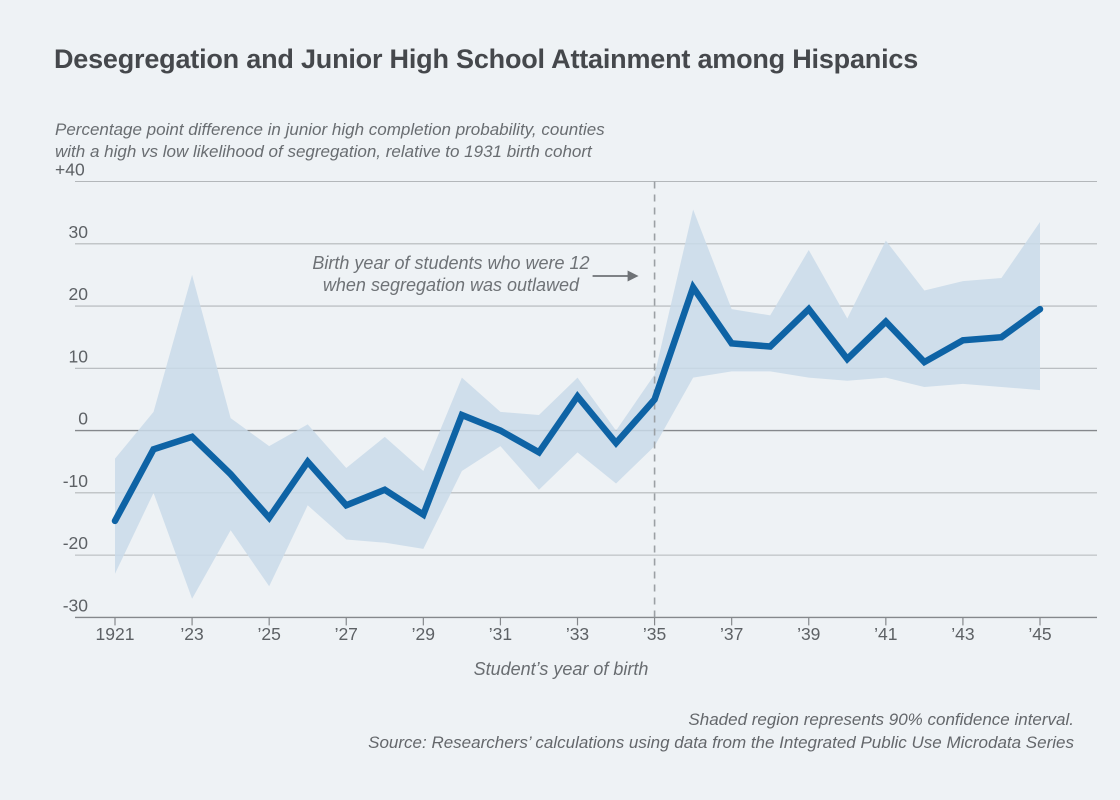 The width and height of the screenshot is (1120, 800). Describe the element at coordinates (731, 634) in the screenshot. I see `x-axis-tick-label: ’37` at that location.